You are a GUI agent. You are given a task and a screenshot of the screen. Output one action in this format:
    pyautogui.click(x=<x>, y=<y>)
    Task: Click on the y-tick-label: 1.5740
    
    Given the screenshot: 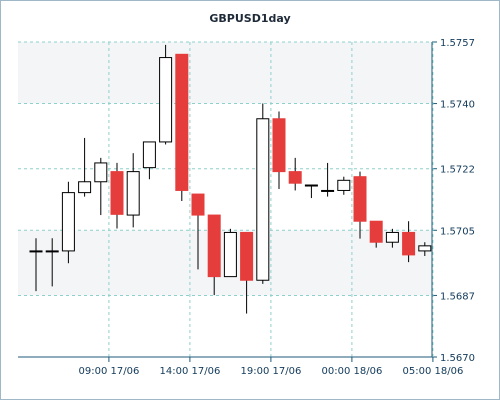 What is the action you would take?
    pyautogui.click(x=457, y=105)
    